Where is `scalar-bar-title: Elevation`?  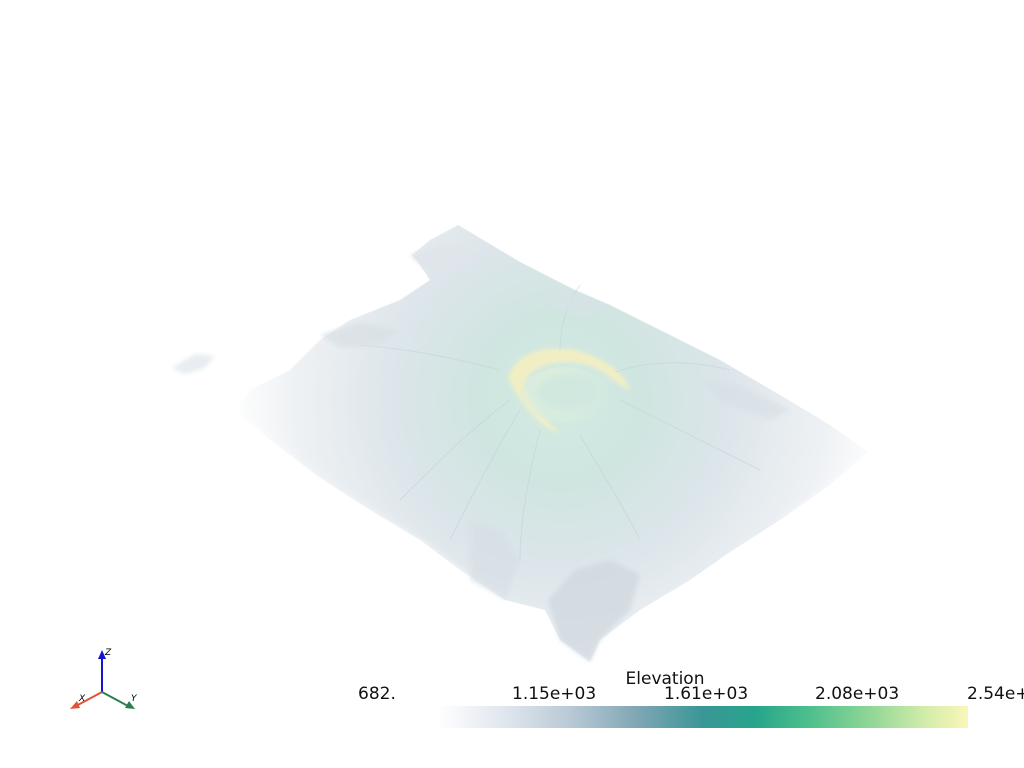 scalar-bar-title: Elevation is located at coordinates (665, 679).